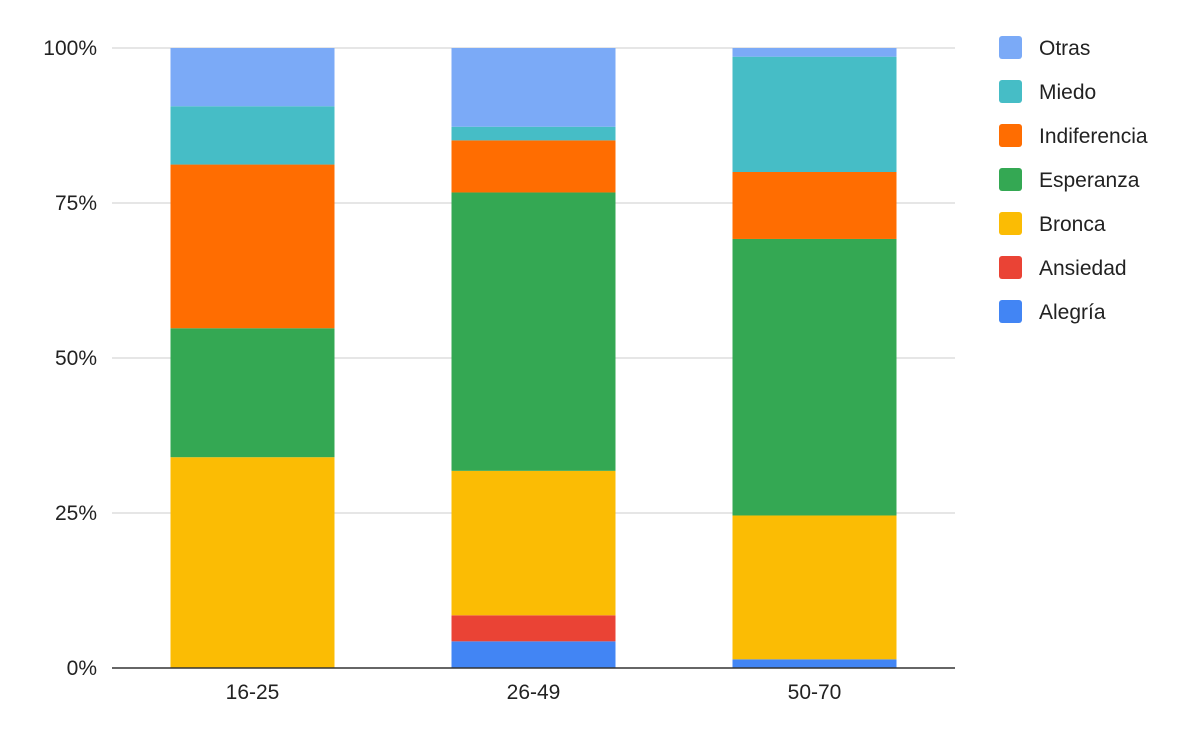 Image resolution: width=1200 pixels, height=742 pixels. I want to click on legend-label: Esperanza, so click(1089, 180).